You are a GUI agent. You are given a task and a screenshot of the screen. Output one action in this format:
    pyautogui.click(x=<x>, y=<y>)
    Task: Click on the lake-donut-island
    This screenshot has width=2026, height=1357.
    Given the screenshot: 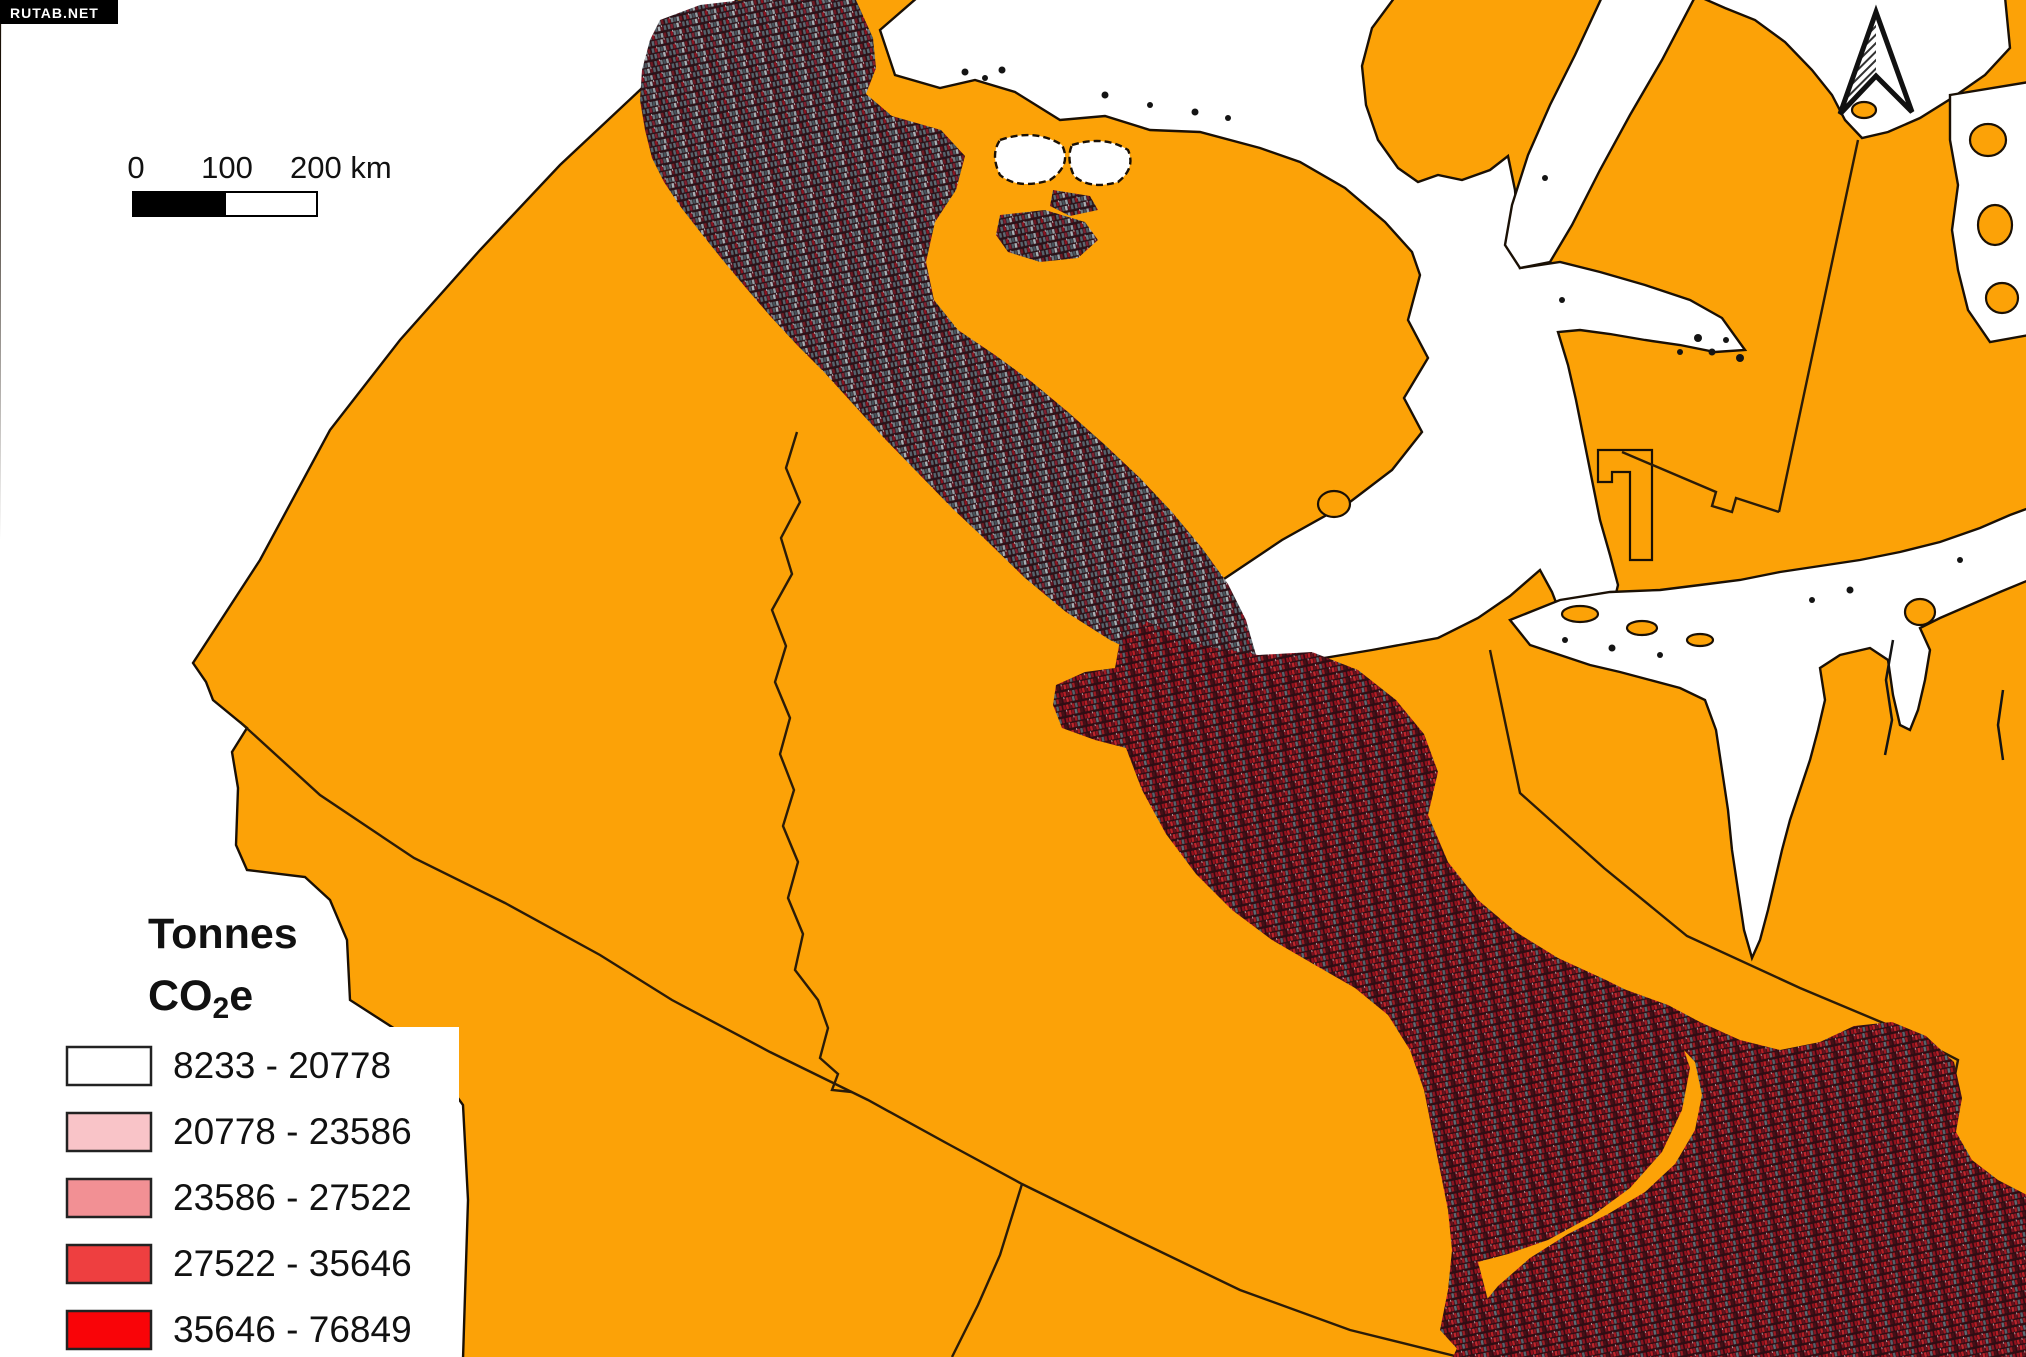 What is the action you would take?
    pyautogui.click(x=1920, y=612)
    